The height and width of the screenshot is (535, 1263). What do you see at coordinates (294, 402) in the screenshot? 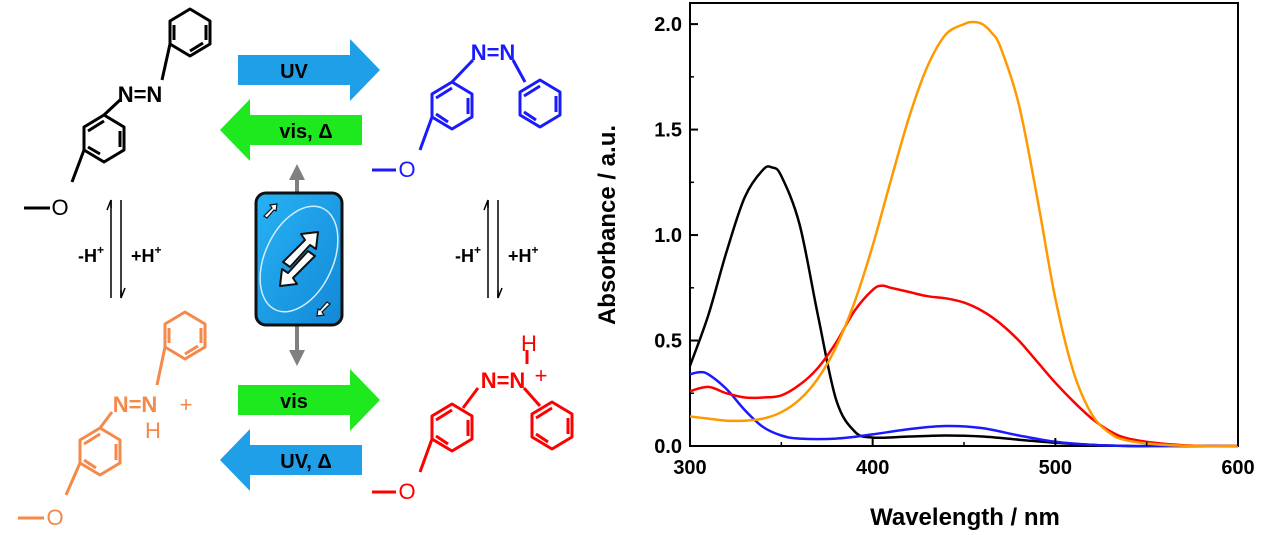
I see `svg-text: vis` at bounding box center [294, 402].